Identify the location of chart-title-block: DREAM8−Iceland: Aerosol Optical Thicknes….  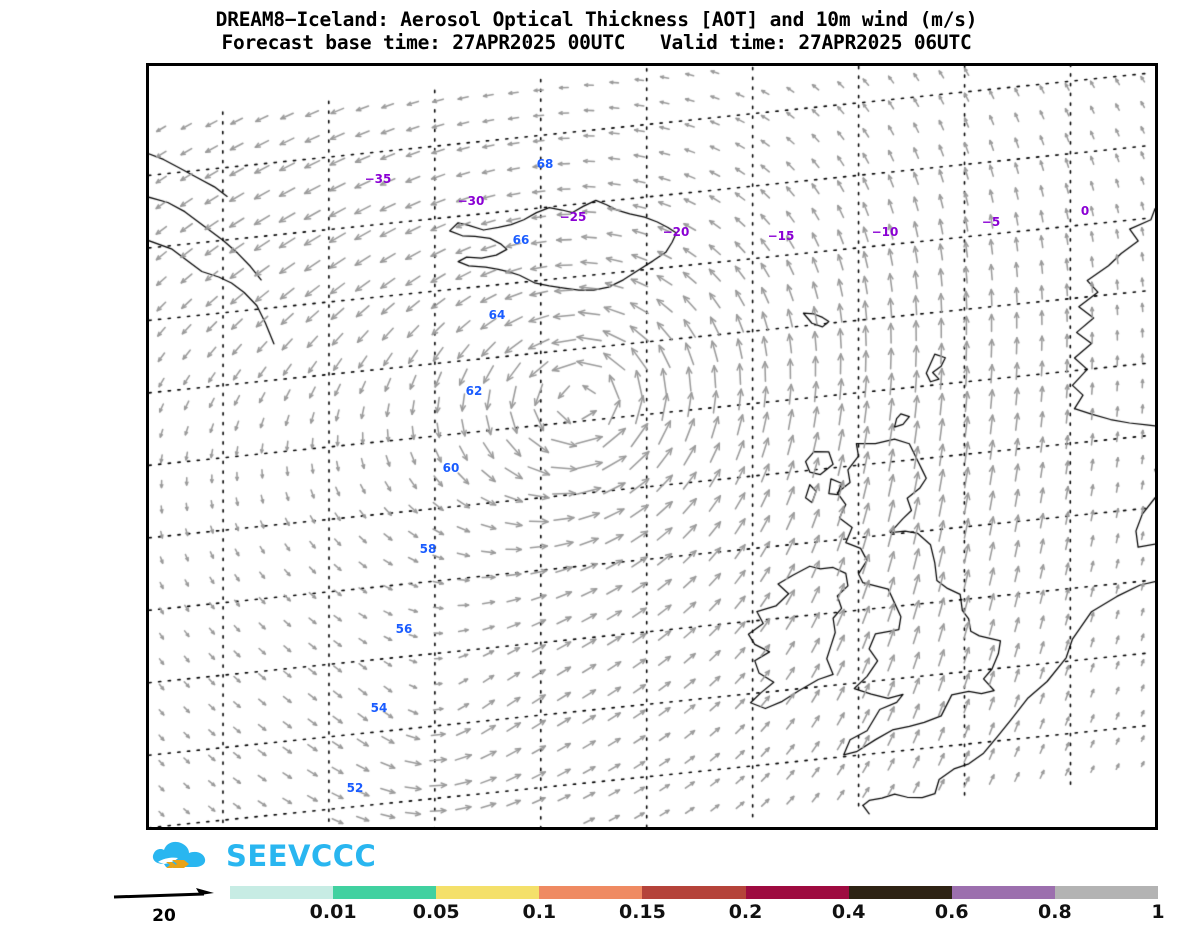
(596, 31).